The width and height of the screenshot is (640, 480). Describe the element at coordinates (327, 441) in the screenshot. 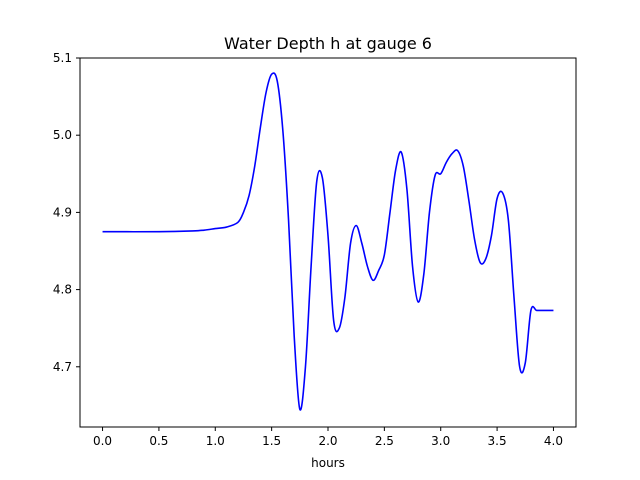

I see `x-tick-label: 2.0` at that location.